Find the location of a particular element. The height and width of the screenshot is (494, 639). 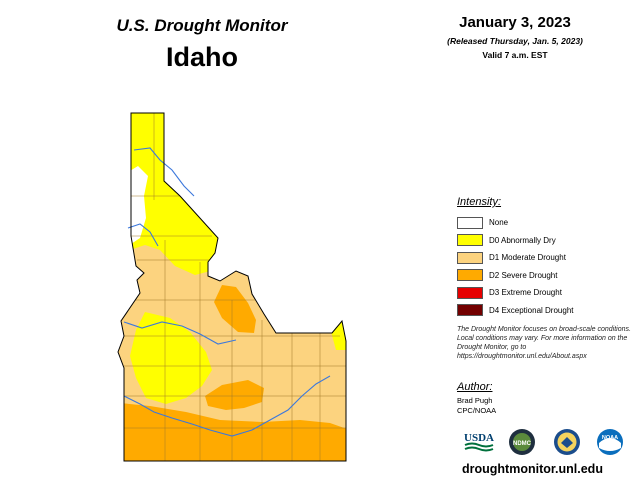

noaa-logo-text: NOAA is located at coordinates (610, 438).